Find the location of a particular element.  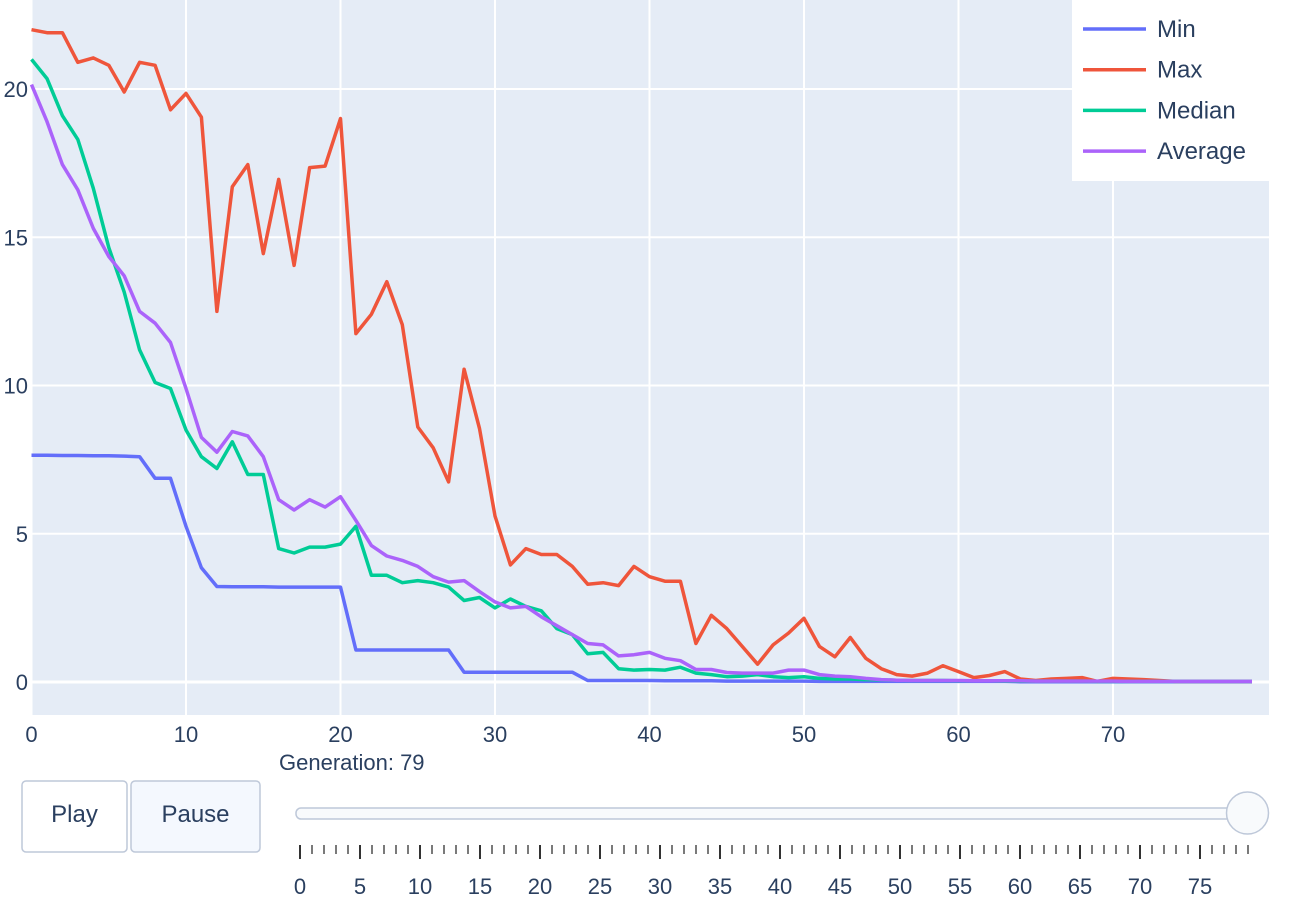

y-tick-label: 15 is located at coordinates (16, 237).